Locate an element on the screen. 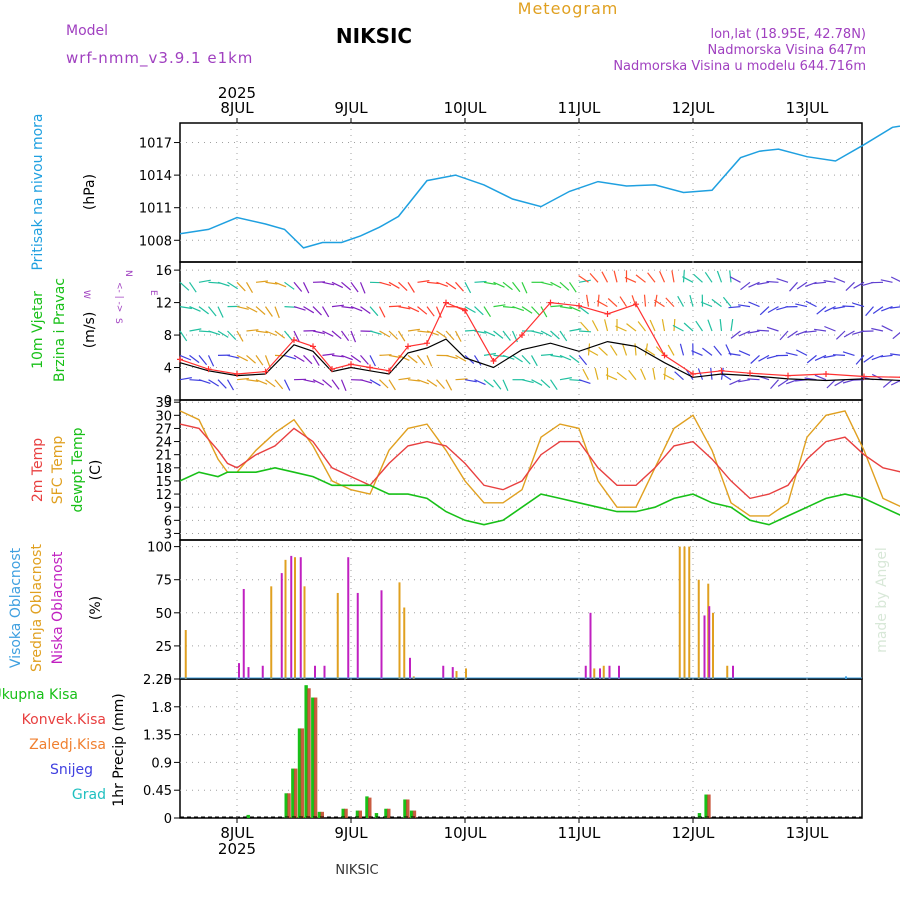 This screenshot has width=900, height=904. y-tick-label: 1.8 is located at coordinates (161, 708).